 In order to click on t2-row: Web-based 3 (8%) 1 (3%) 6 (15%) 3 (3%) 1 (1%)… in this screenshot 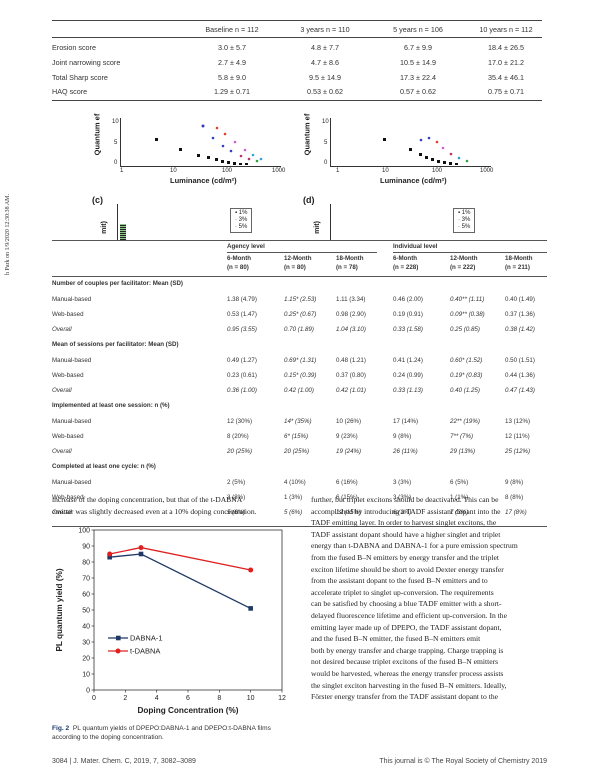, I will do `click(299, 501)`.